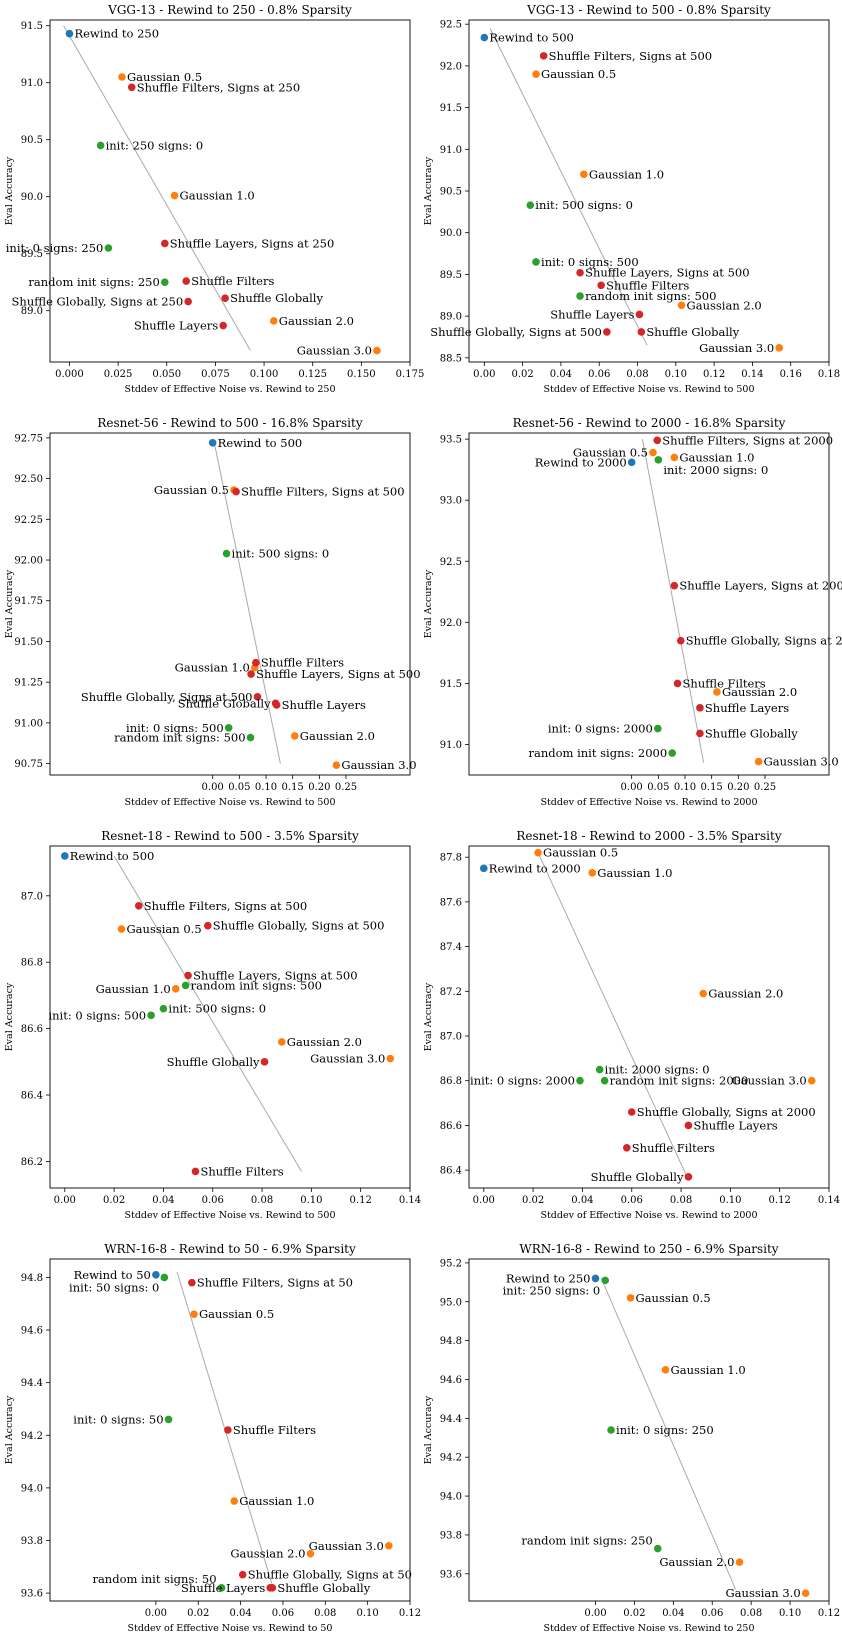 Image resolution: width=842 pixels, height=1646 pixels. I want to click on x-tick-label: 0.125, so click(312, 374).